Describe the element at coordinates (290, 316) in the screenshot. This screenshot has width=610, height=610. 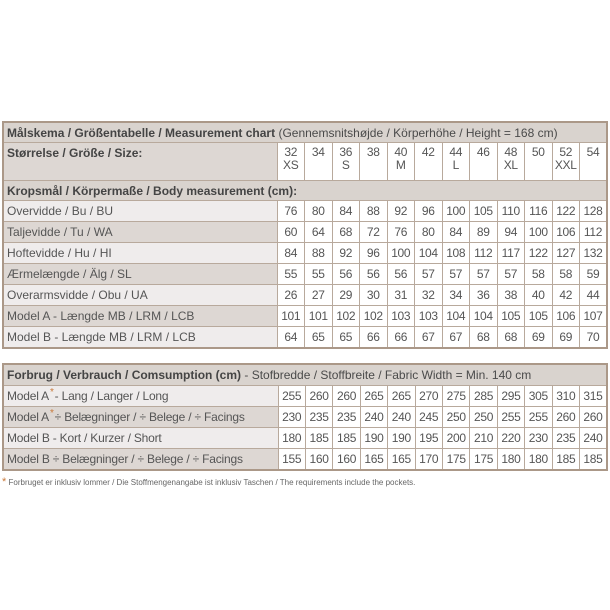
I see `value-cell: 101` at that location.